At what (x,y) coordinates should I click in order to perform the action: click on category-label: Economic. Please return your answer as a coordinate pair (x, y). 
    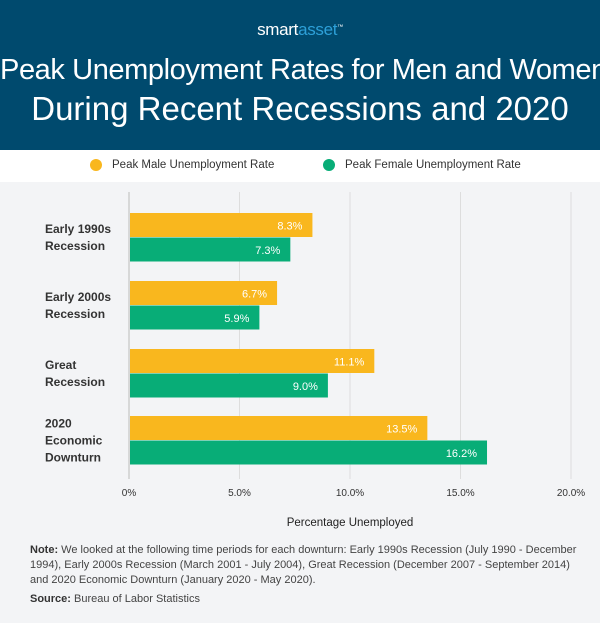
    Looking at the image, I should click on (74, 441).